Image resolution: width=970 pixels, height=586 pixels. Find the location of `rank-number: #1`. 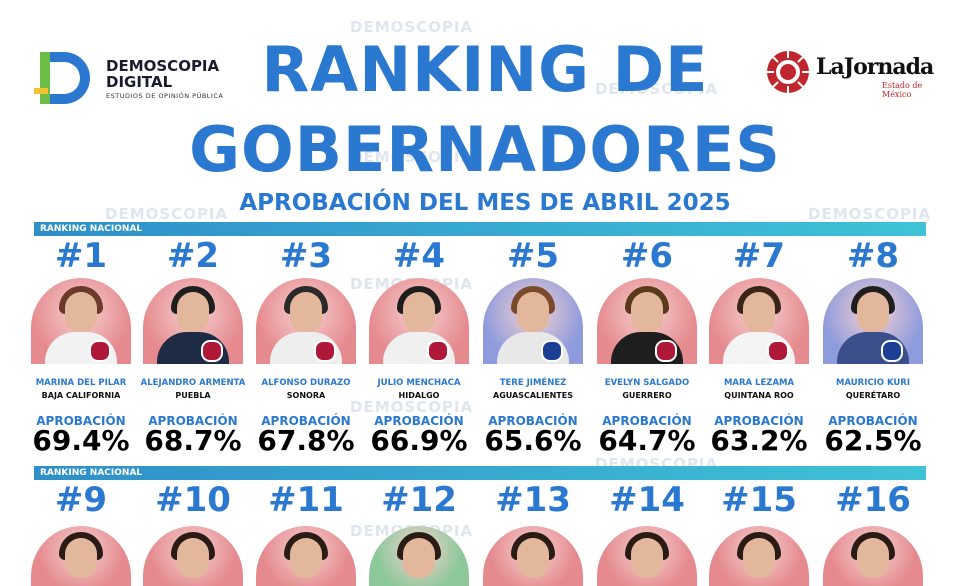

rank-number: #1 is located at coordinates (81, 256).